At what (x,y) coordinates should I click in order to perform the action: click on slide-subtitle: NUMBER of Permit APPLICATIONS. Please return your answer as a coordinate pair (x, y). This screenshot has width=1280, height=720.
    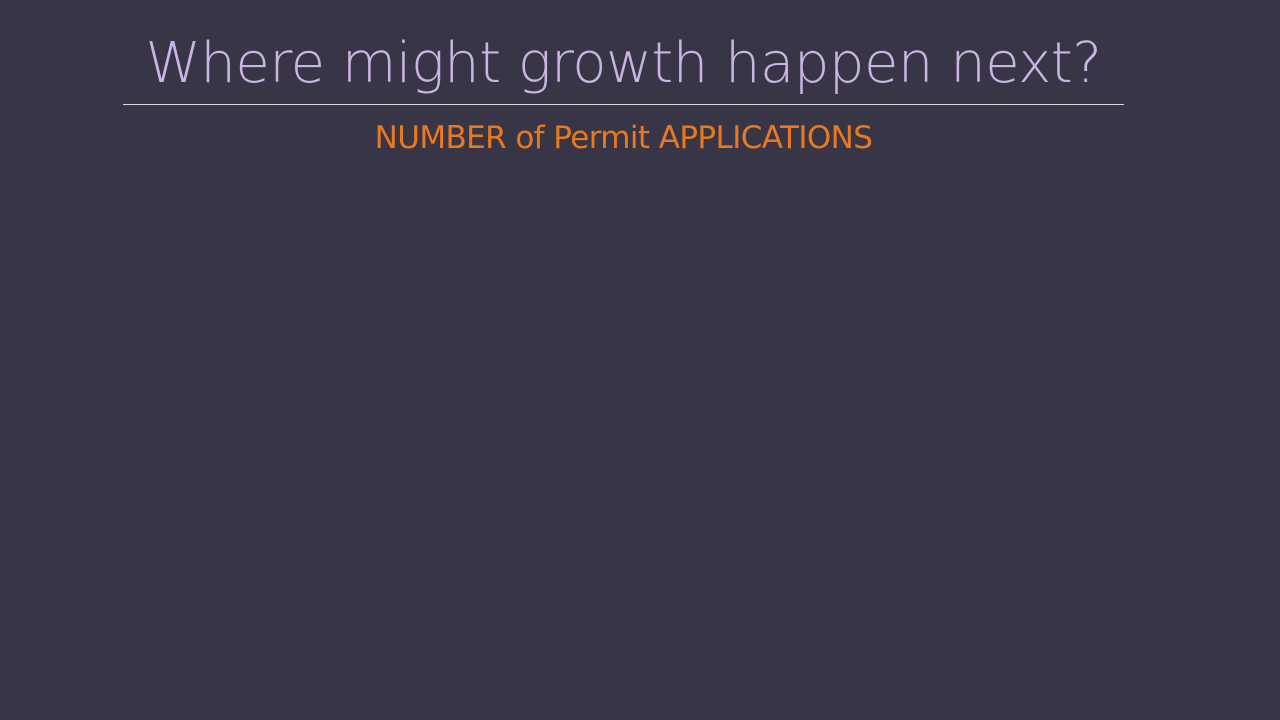
    Looking at the image, I should click on (623, 138).